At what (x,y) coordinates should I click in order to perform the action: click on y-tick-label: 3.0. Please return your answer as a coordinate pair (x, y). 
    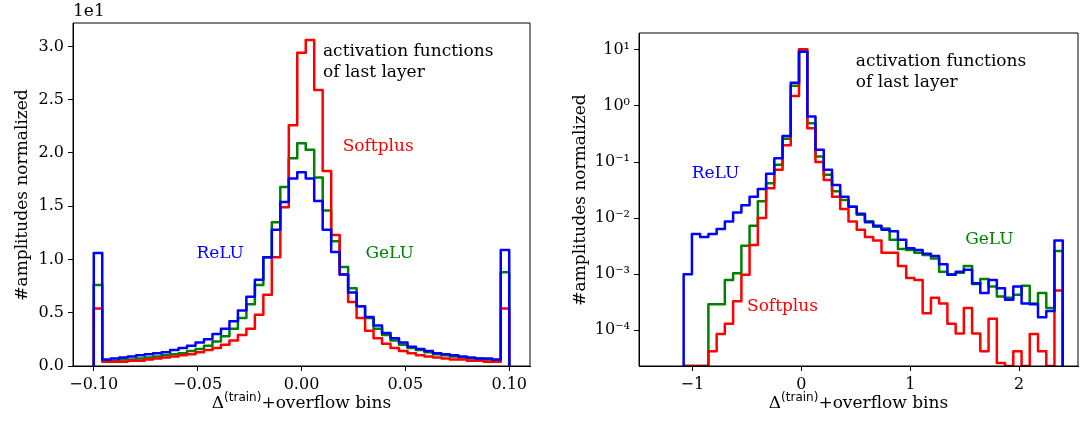
    Looking at the image, I should click on (51, 45).